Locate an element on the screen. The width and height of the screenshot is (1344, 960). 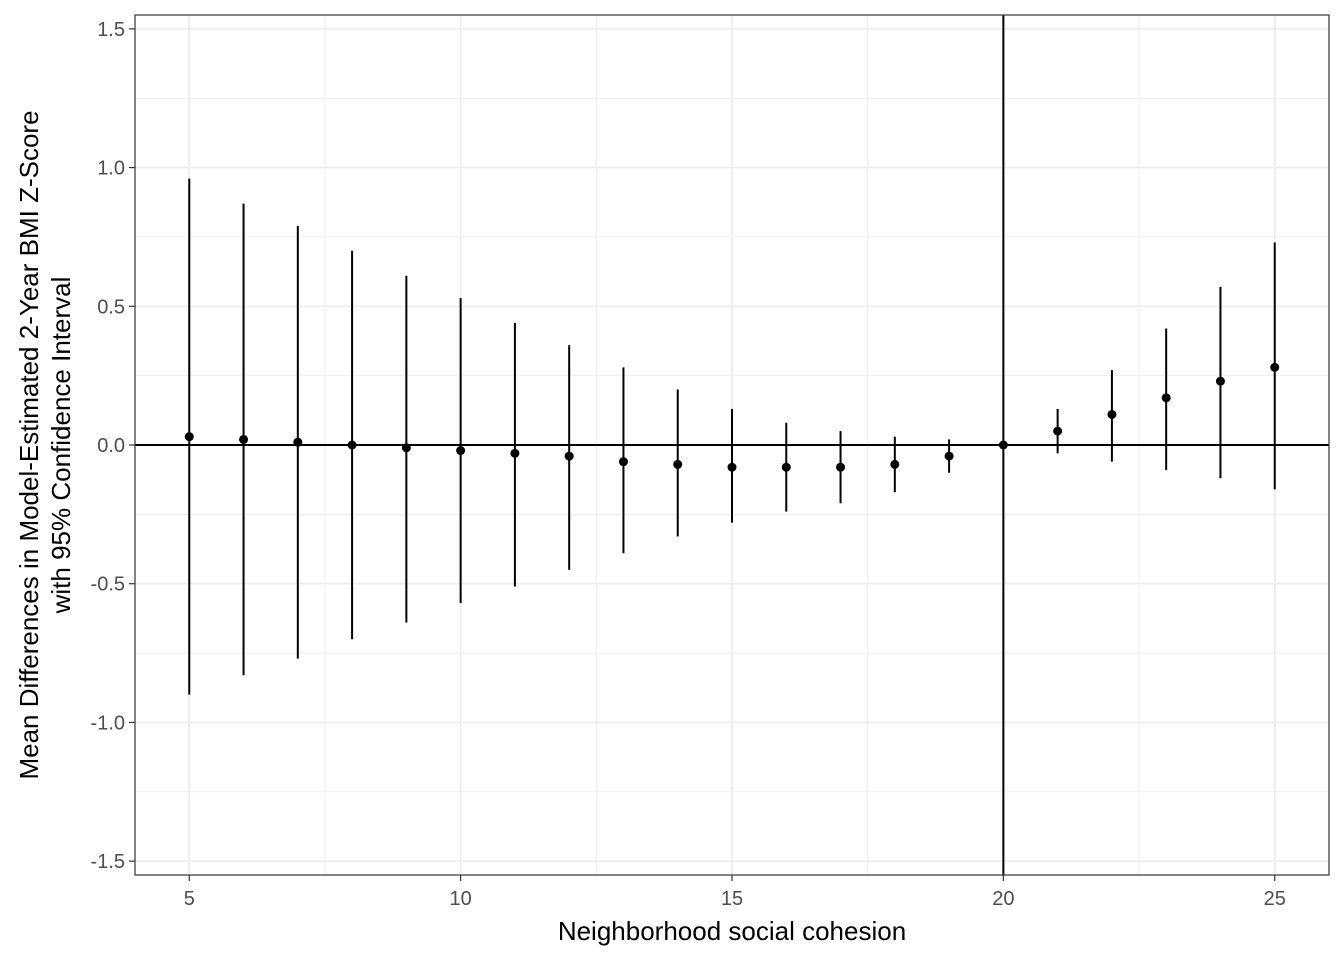
y-tick-label: 1.0 is located at coordinates (111, 169).